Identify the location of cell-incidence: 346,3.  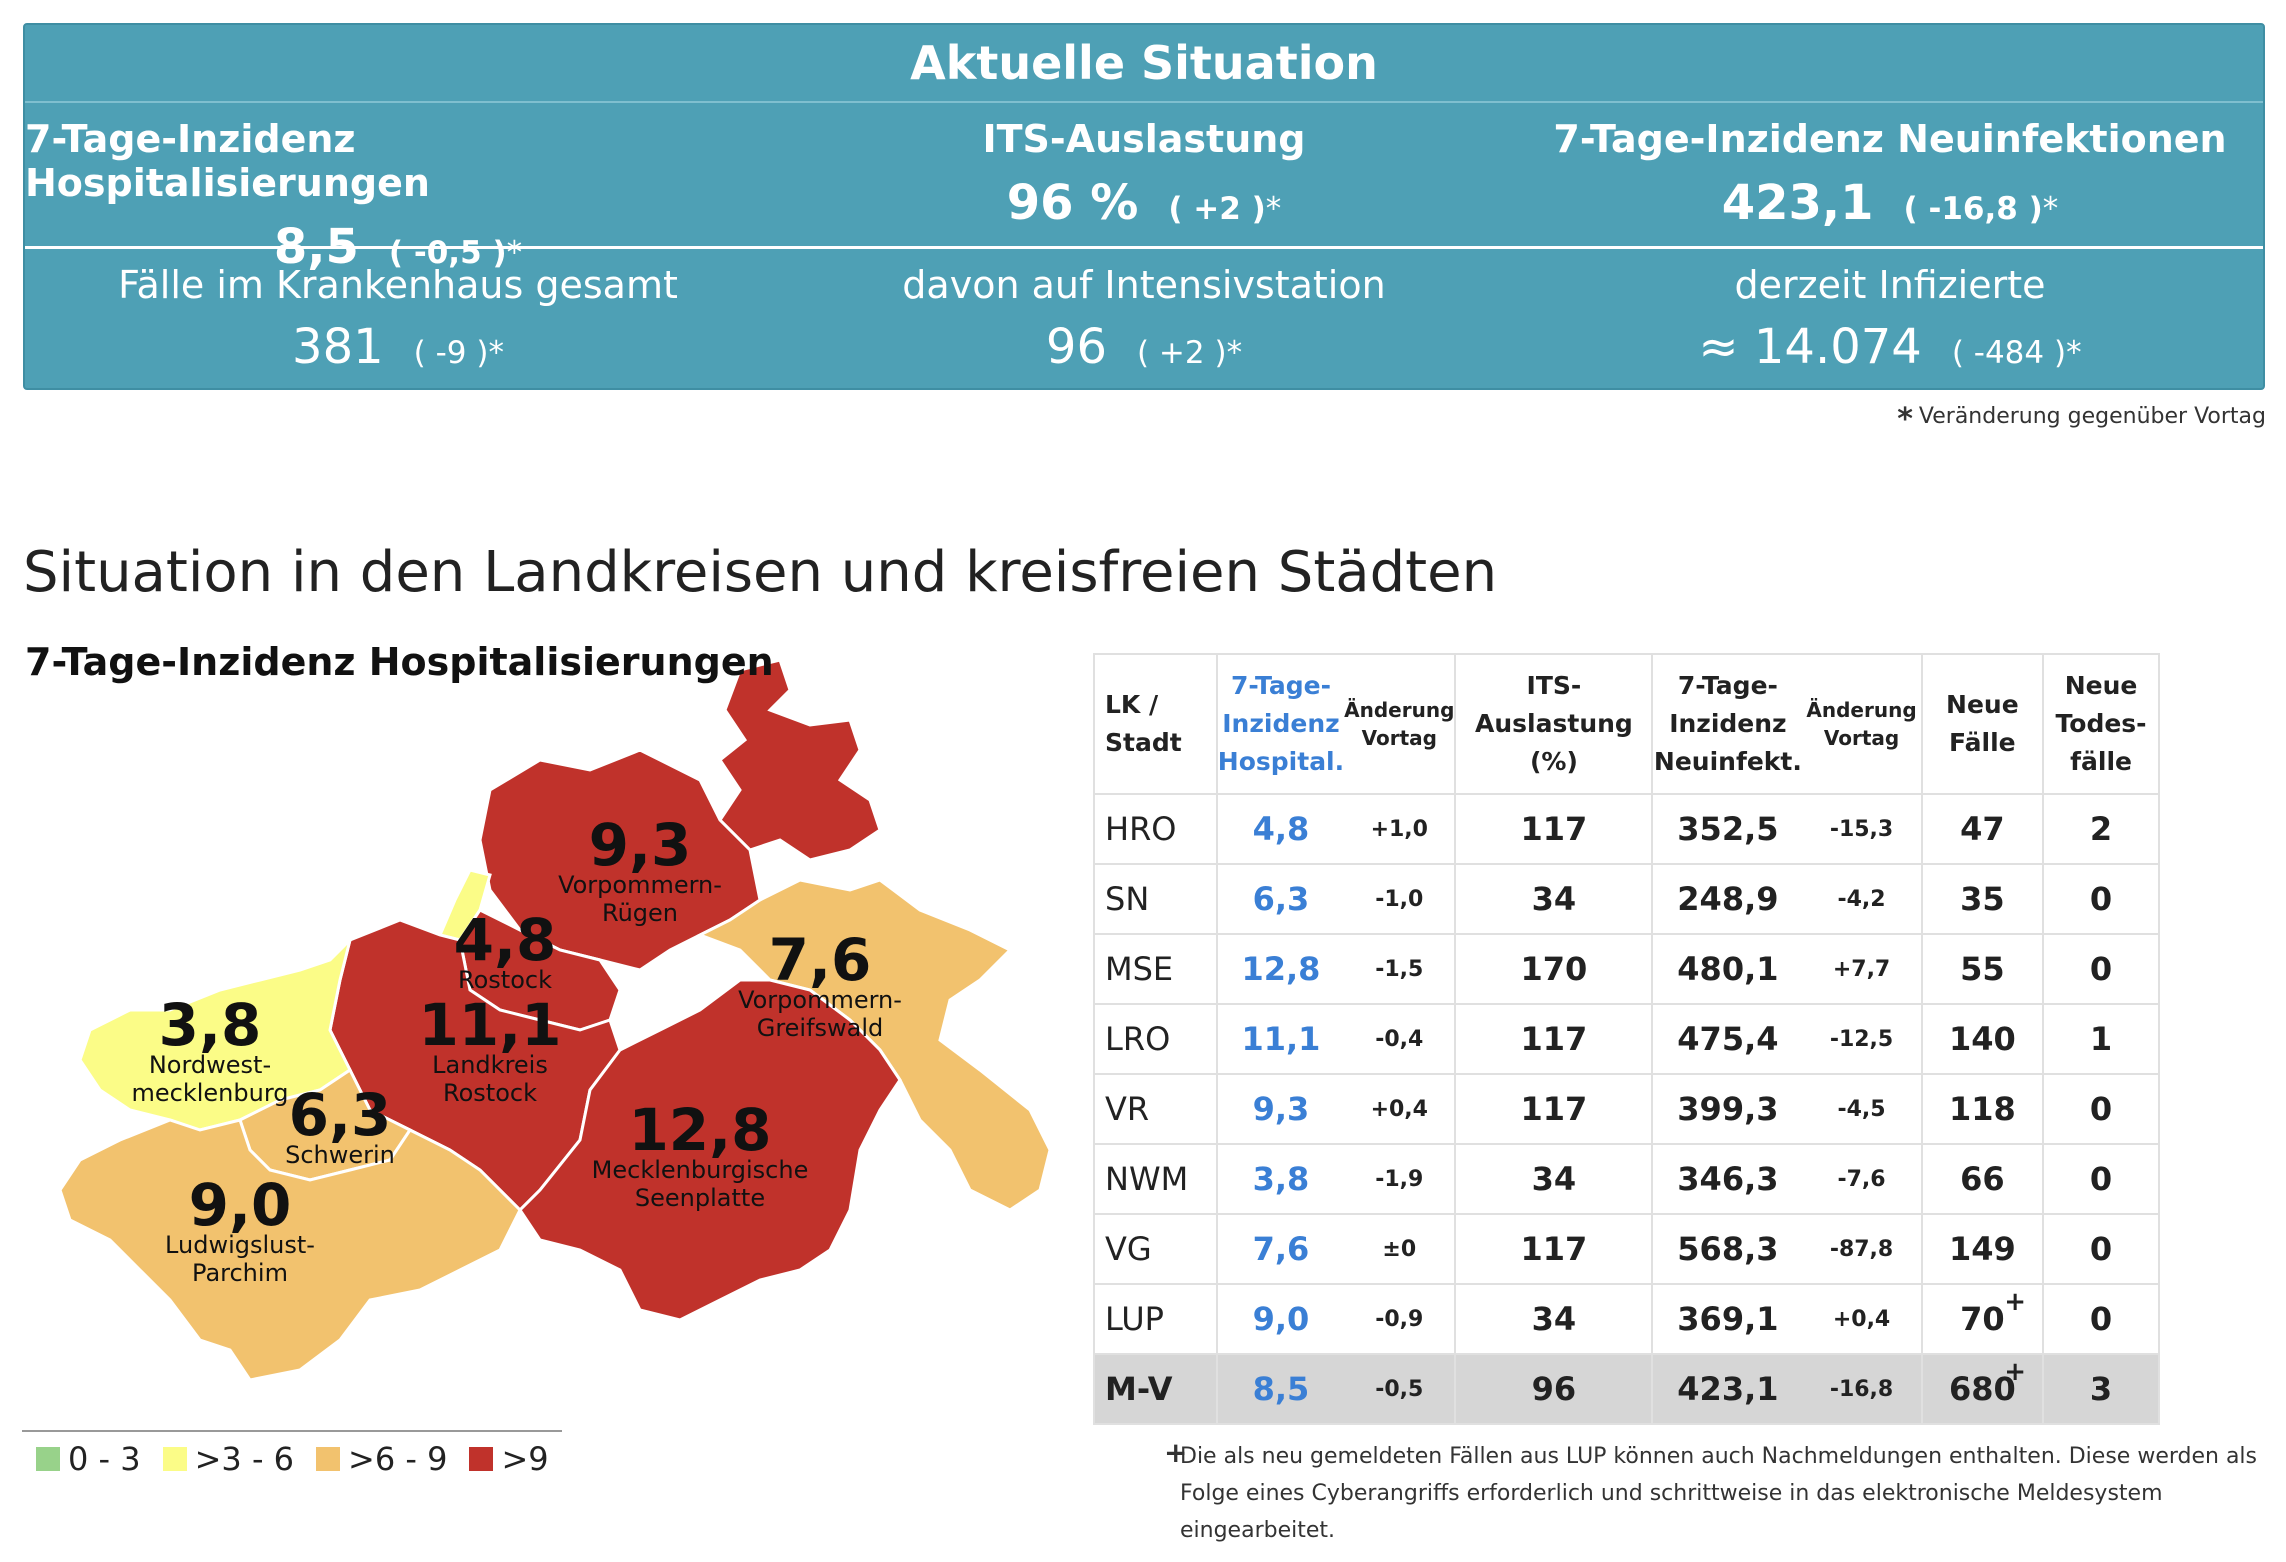
(1727, 1179).